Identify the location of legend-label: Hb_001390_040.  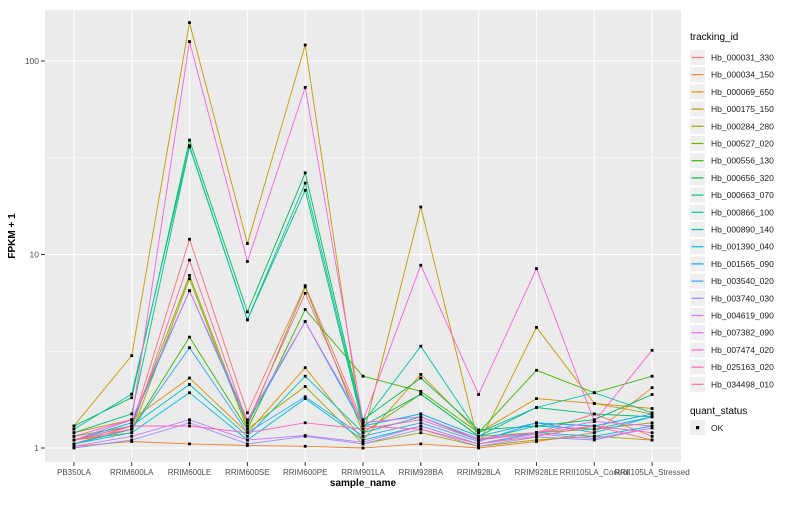
(742, 247).